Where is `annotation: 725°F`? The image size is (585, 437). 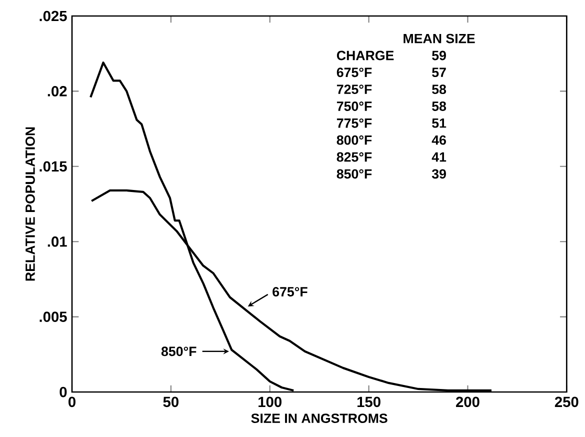
annotation: 725°F is located at coordinates (354, 89).